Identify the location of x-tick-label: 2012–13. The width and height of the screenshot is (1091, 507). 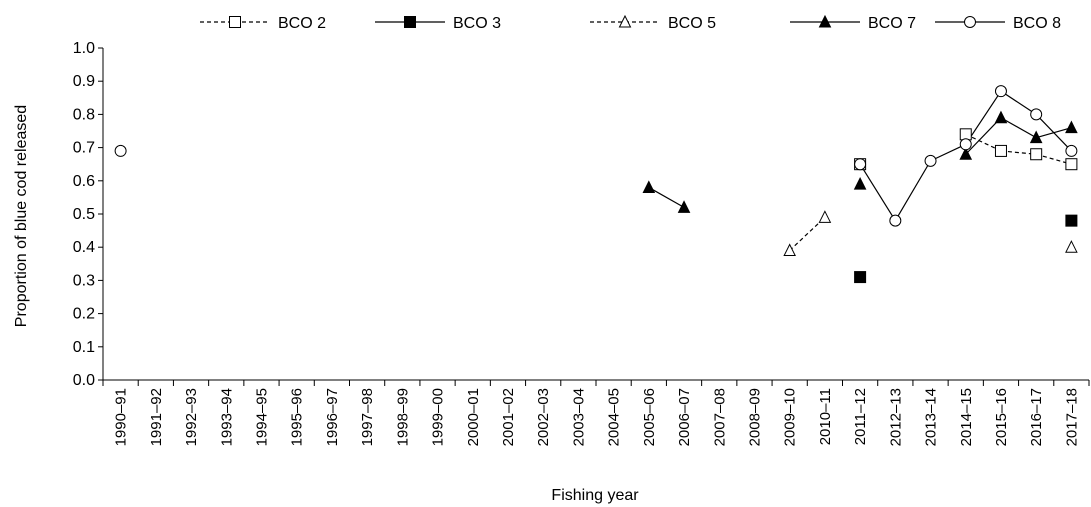
(895, 417).